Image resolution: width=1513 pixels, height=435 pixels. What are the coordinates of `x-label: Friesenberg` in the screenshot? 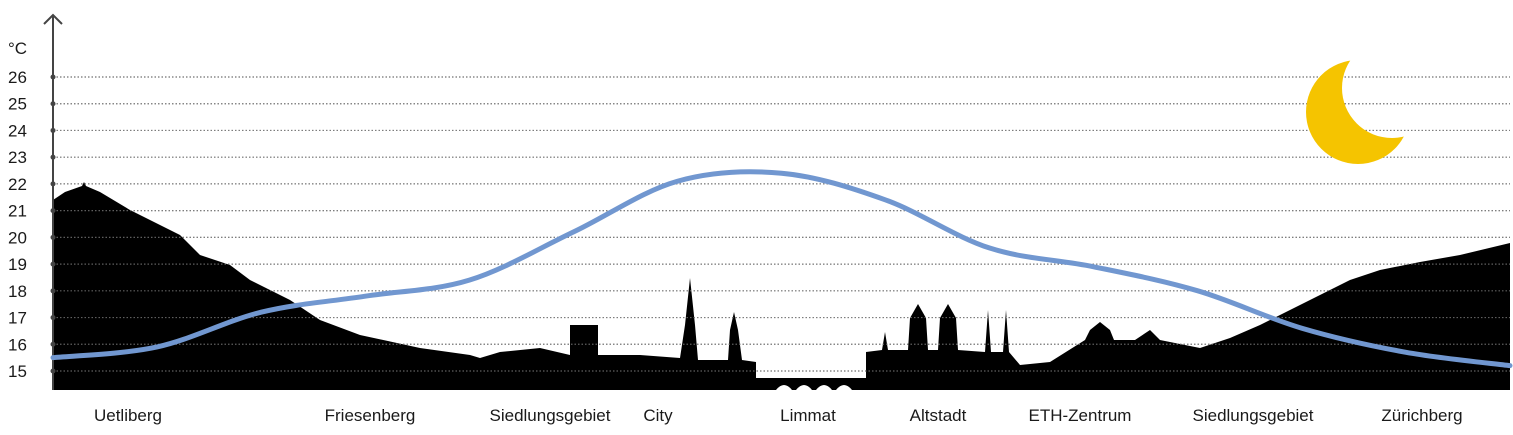 It's located at (370, 415).